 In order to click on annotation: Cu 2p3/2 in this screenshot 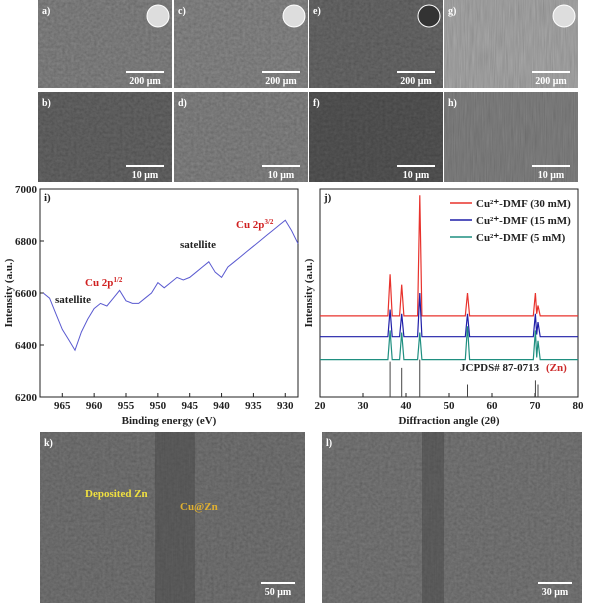, I will do `click(255, 224)`.